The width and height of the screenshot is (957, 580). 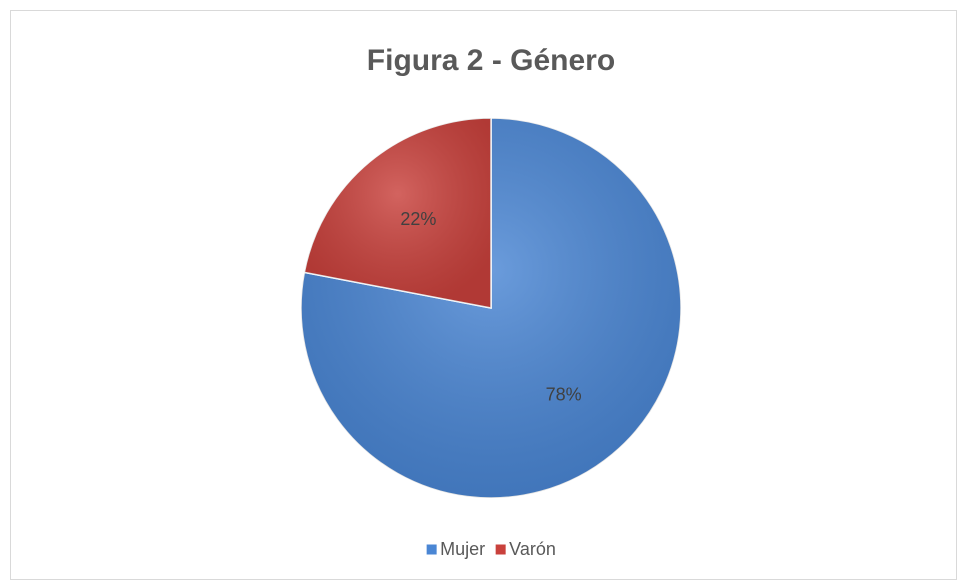 What do you see at coordinates (418, 219) in the screenshot?
I see `data-label: 22%` at bounding box center [418, 219].